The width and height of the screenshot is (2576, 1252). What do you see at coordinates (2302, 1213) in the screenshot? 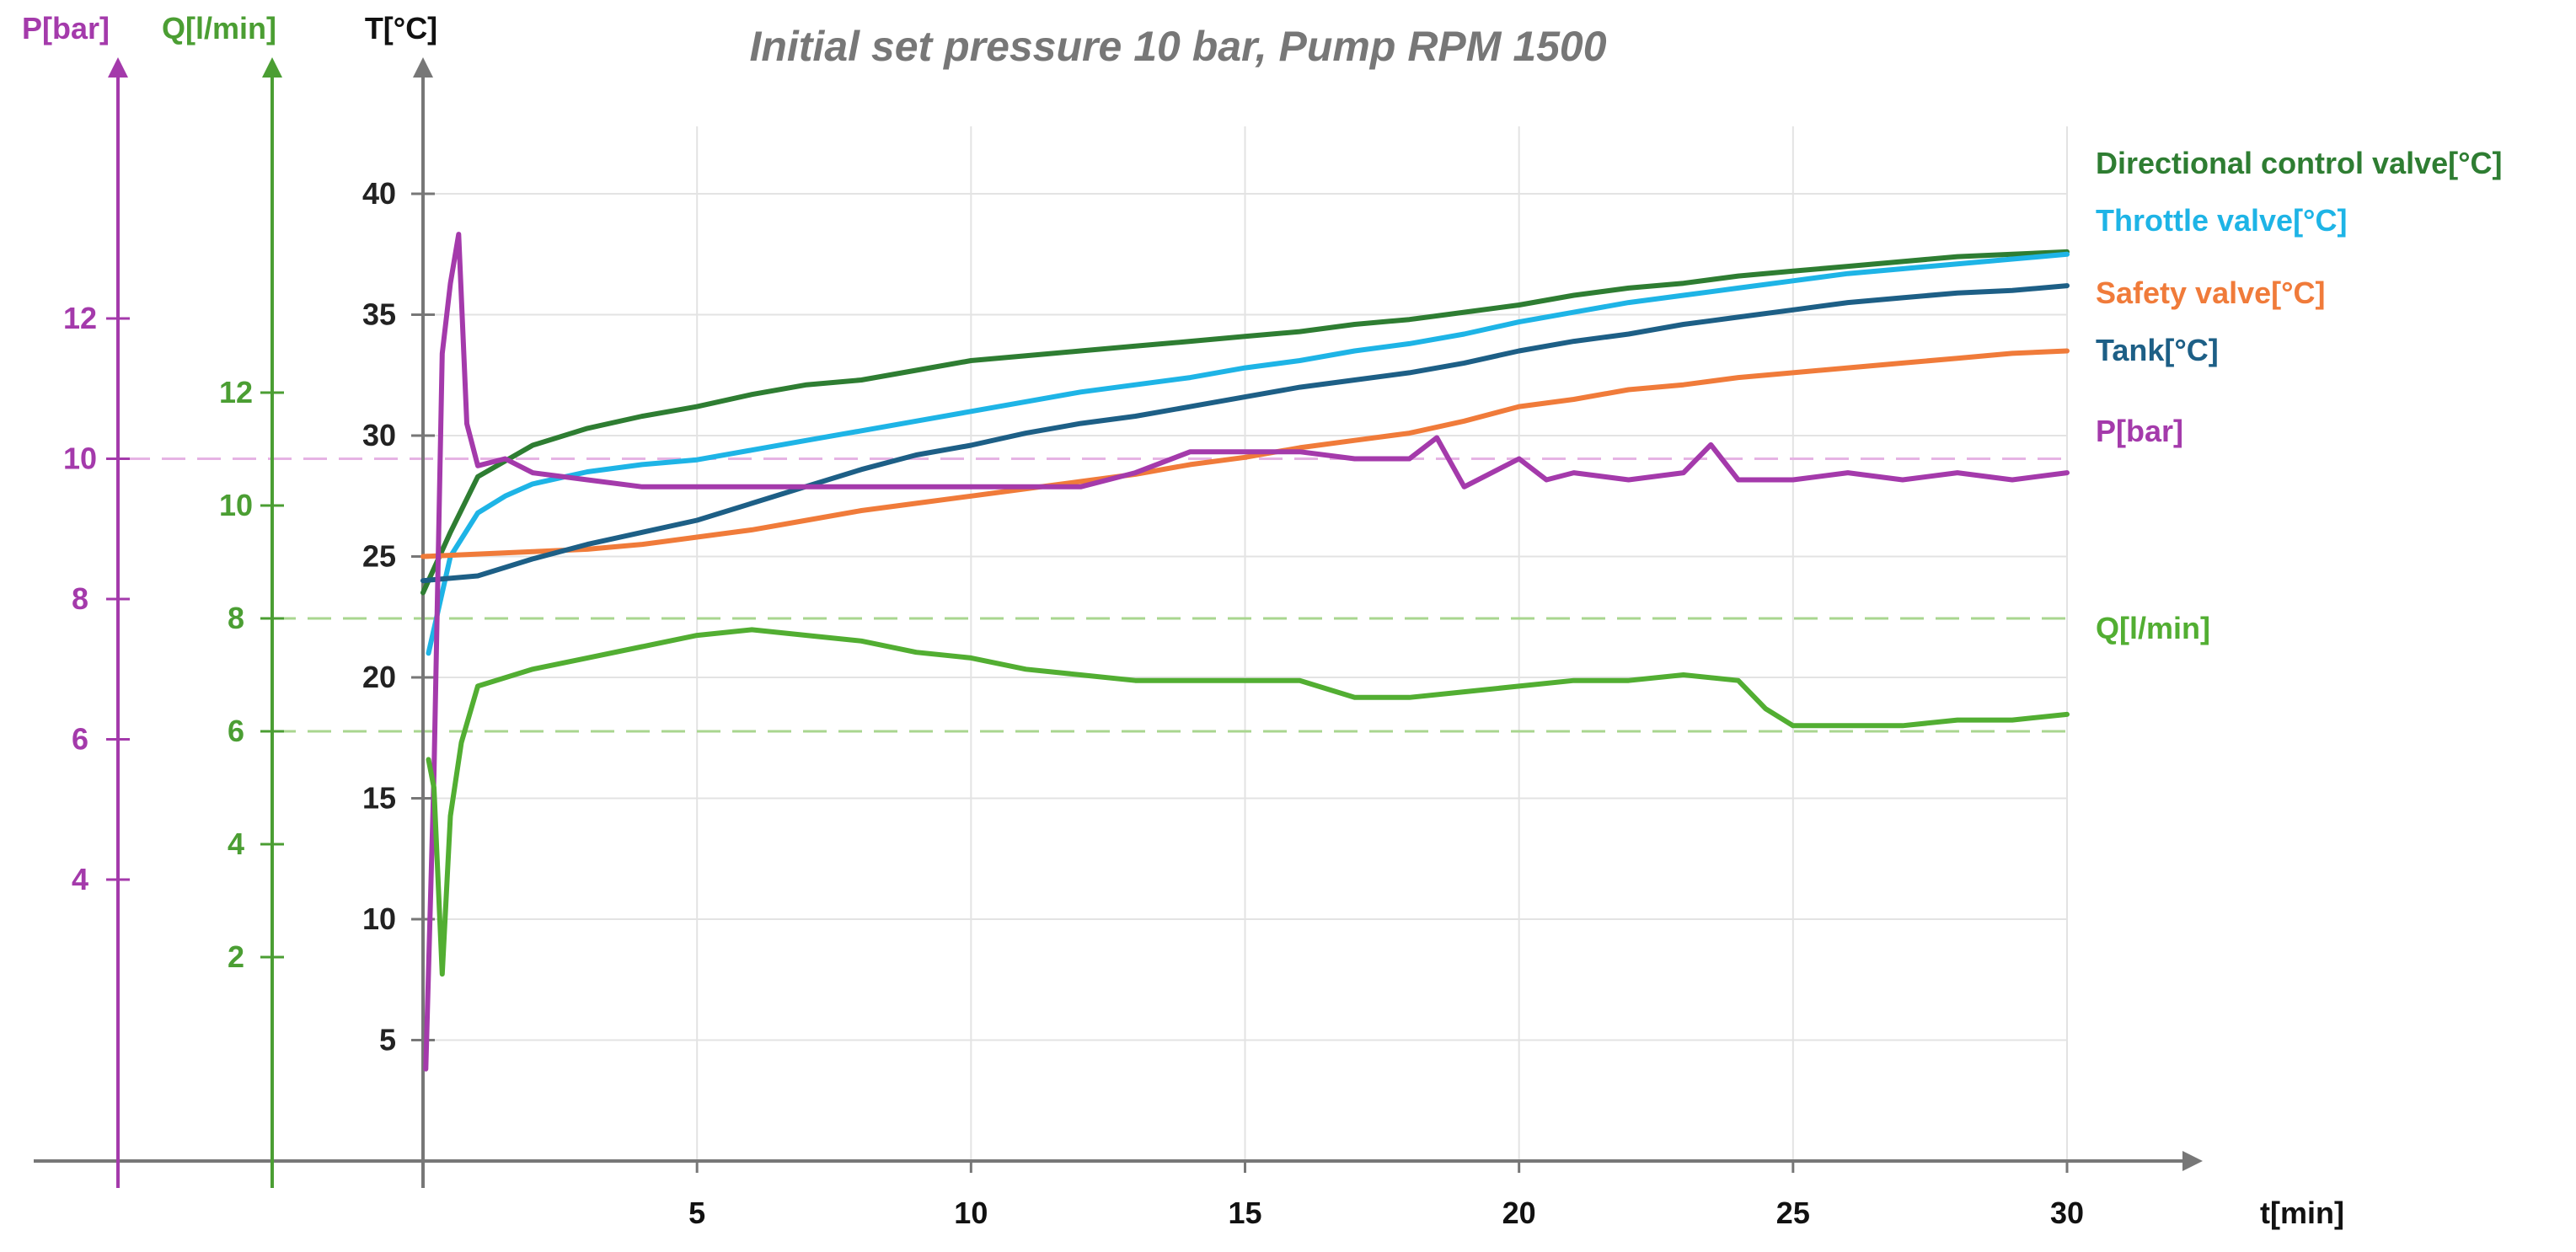
I see `x-axis-title: t[min]` at bounding box center [2302, 1213].